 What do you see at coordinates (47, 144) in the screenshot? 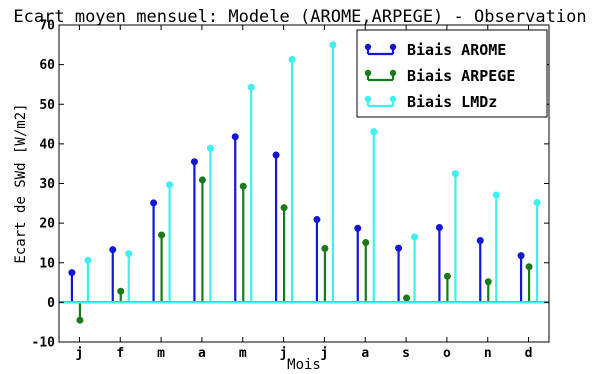
I see `y-tick-label: 40` at bounding box center [47, 144].